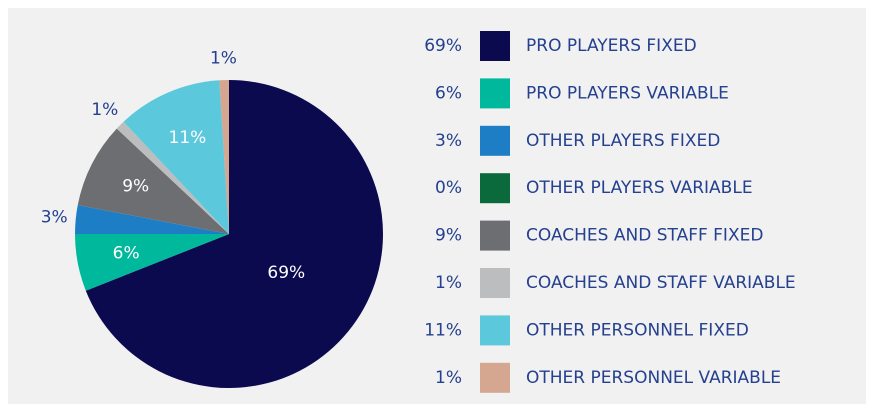  I want to click on legend-label: PRO PLAYERS FIXED, so click(611, 46).